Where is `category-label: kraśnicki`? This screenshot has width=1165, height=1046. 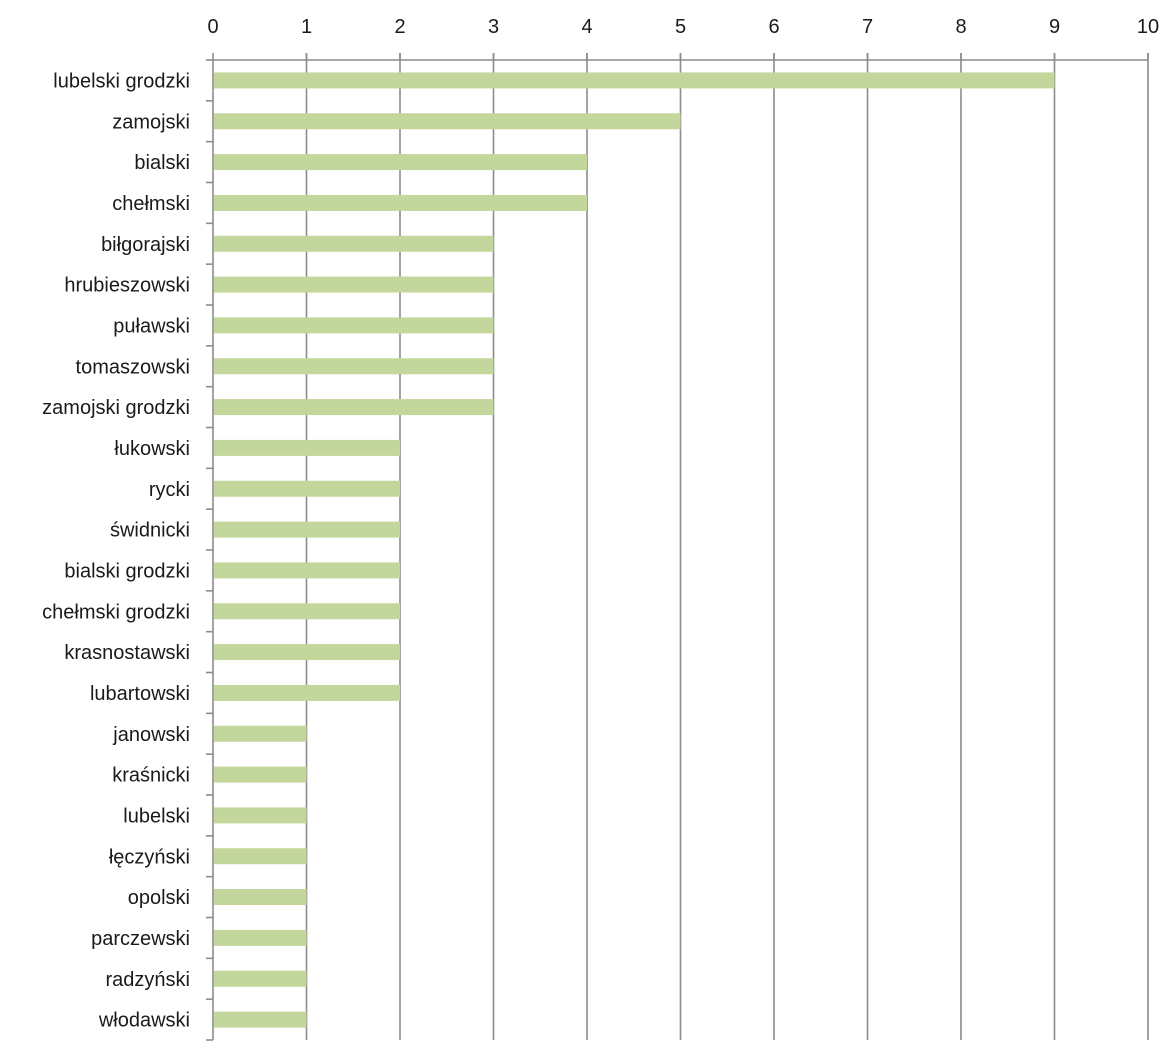 category-label: kraśnicki is located at coordinates (151, 776).